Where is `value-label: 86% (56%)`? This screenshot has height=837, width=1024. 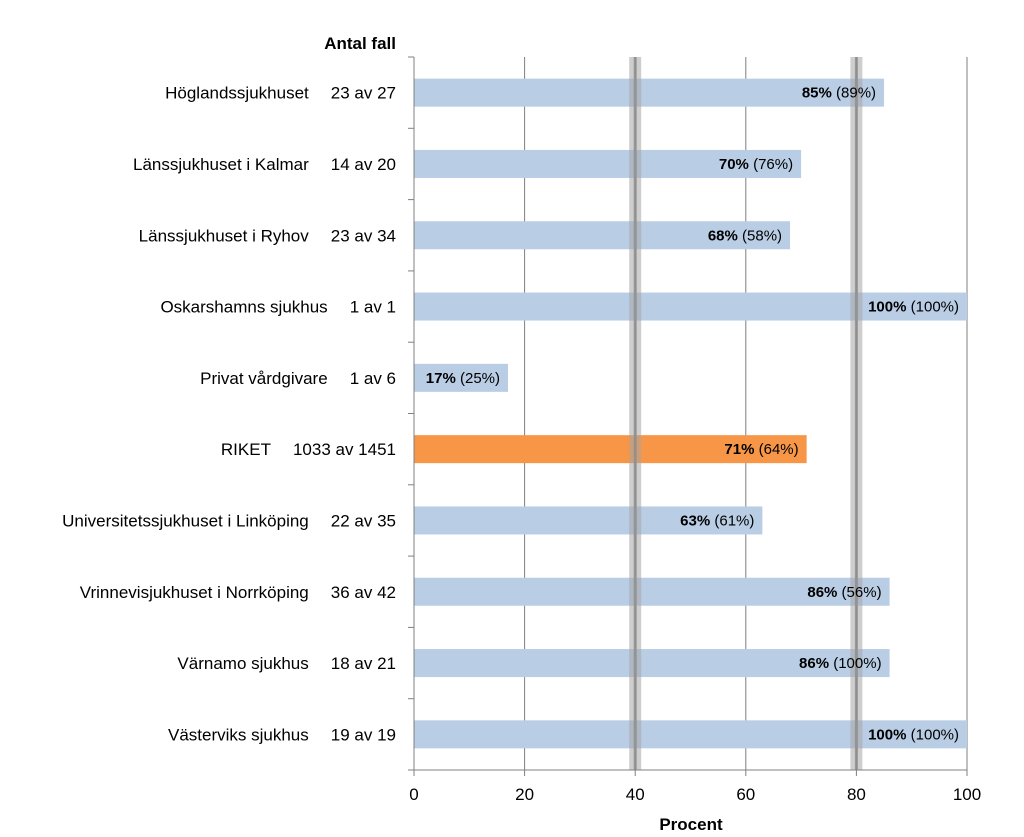
value-label: 86% (56%) is located at coordinates (844, 592).